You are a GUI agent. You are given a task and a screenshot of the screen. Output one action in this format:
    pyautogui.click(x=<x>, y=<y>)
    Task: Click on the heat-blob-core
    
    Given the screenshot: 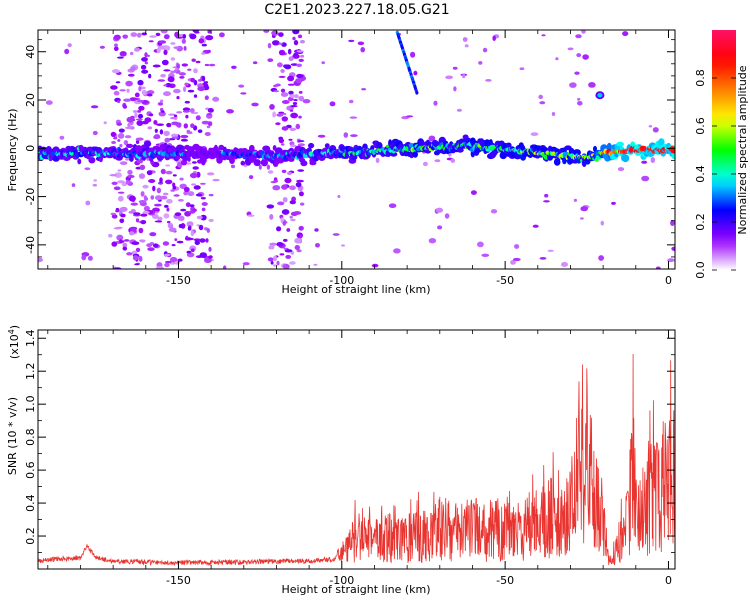 What is the action you would take?
    pyautogui.click(x=600, y=95)
    